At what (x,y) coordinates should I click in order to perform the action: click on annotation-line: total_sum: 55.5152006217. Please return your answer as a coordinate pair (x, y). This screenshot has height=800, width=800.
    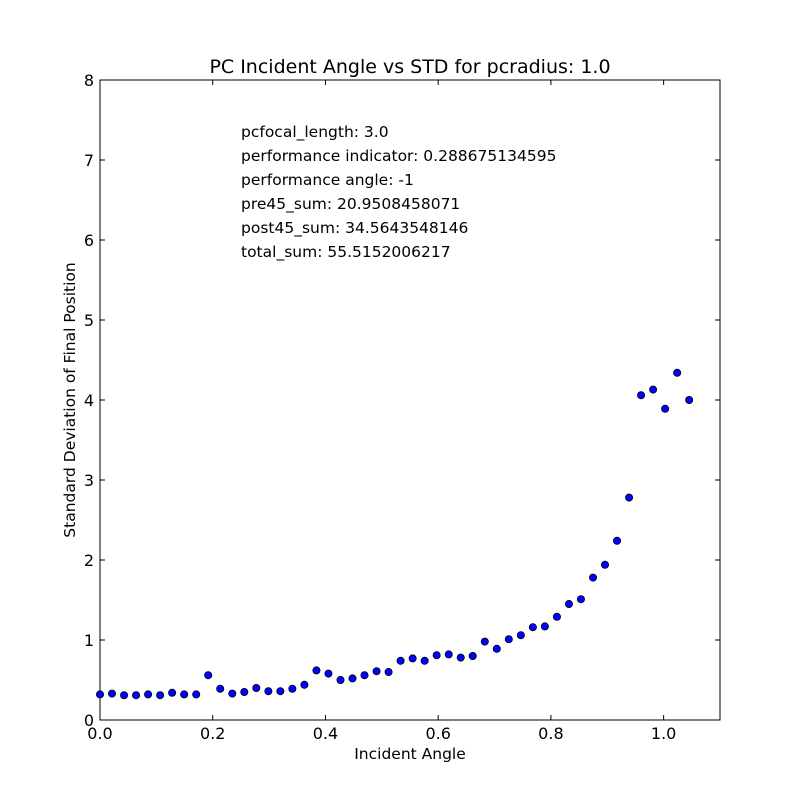
    Looking at the image, I should click on (346, 252).